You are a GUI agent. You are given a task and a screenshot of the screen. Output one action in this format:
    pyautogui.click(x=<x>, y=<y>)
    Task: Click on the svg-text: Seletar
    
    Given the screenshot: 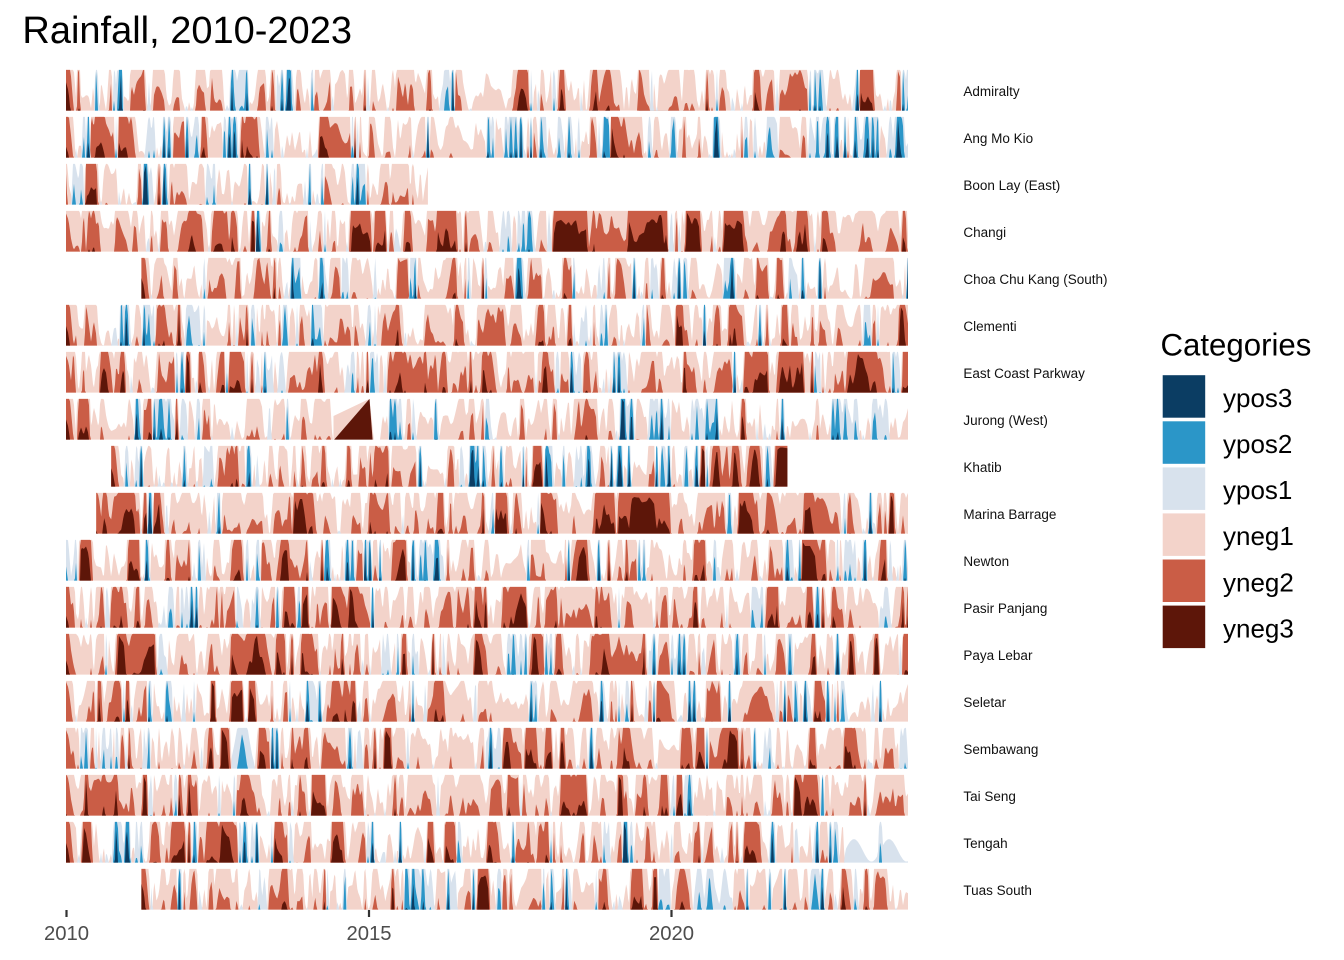 What is the action you would take?
    pyautogui.click(x=984, y=702)
    